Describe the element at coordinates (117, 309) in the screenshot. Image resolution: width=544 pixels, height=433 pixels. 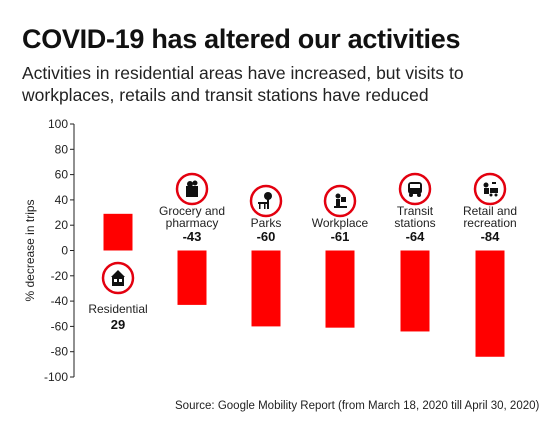
I see `category-label: Residential` at that location.